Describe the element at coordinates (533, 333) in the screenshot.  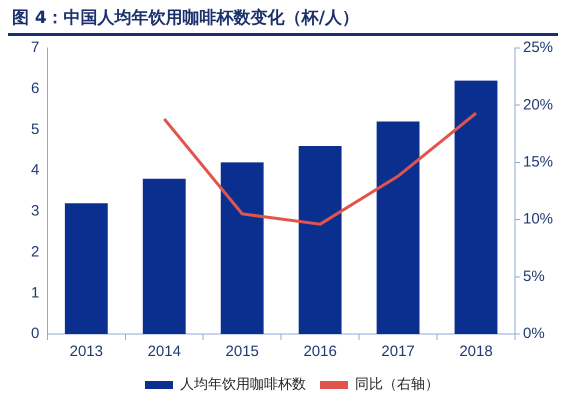
I see `y2-tick-label: 0%` at that location.